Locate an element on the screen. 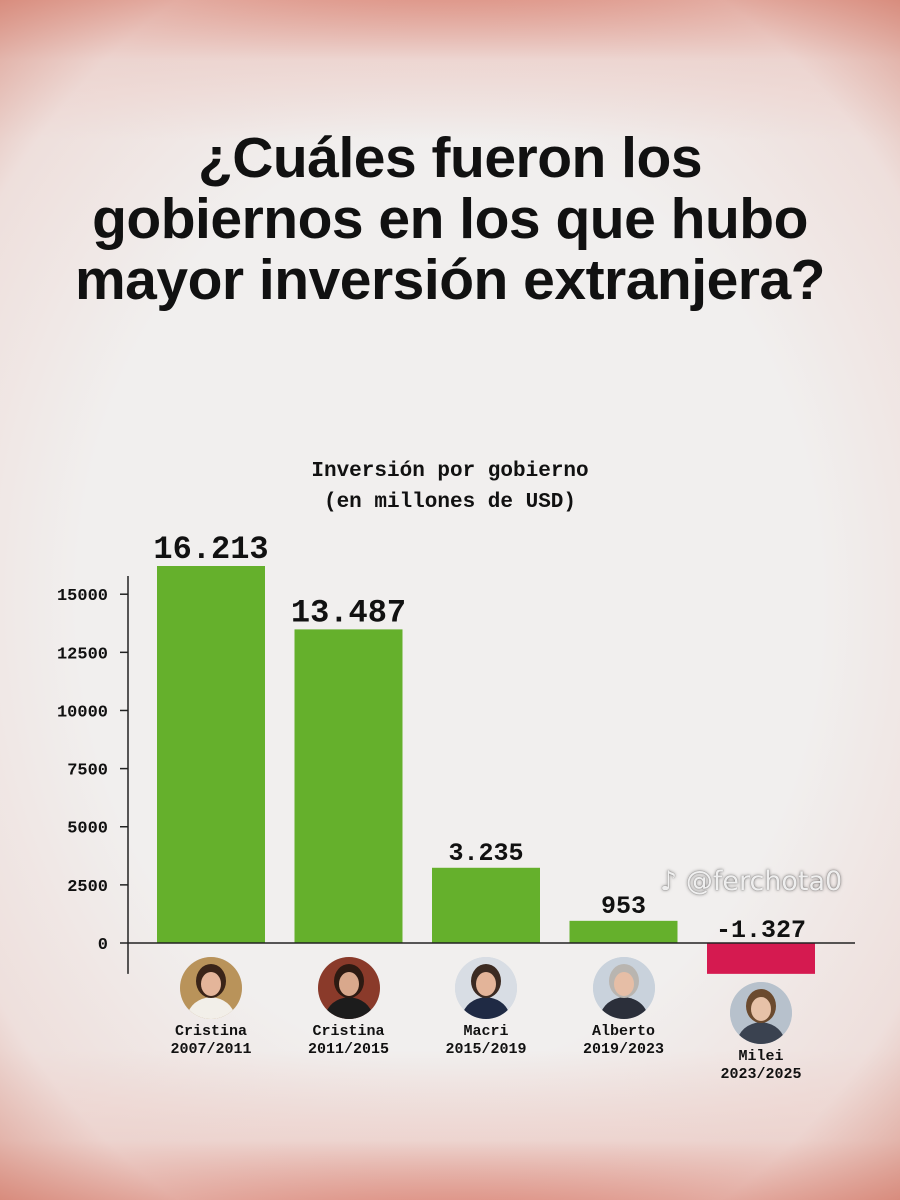  bar-value-label: 13.487 is located at coordinates (348, 612).